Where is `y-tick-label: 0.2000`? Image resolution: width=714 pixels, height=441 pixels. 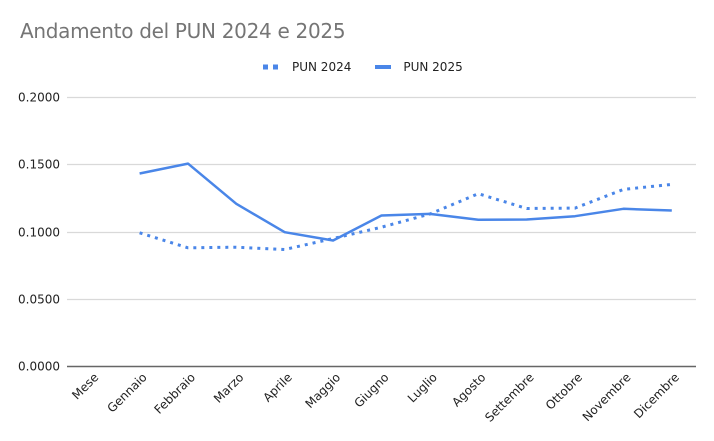
y-tick-label: 0.2000 is located at coordinates (39, 98).